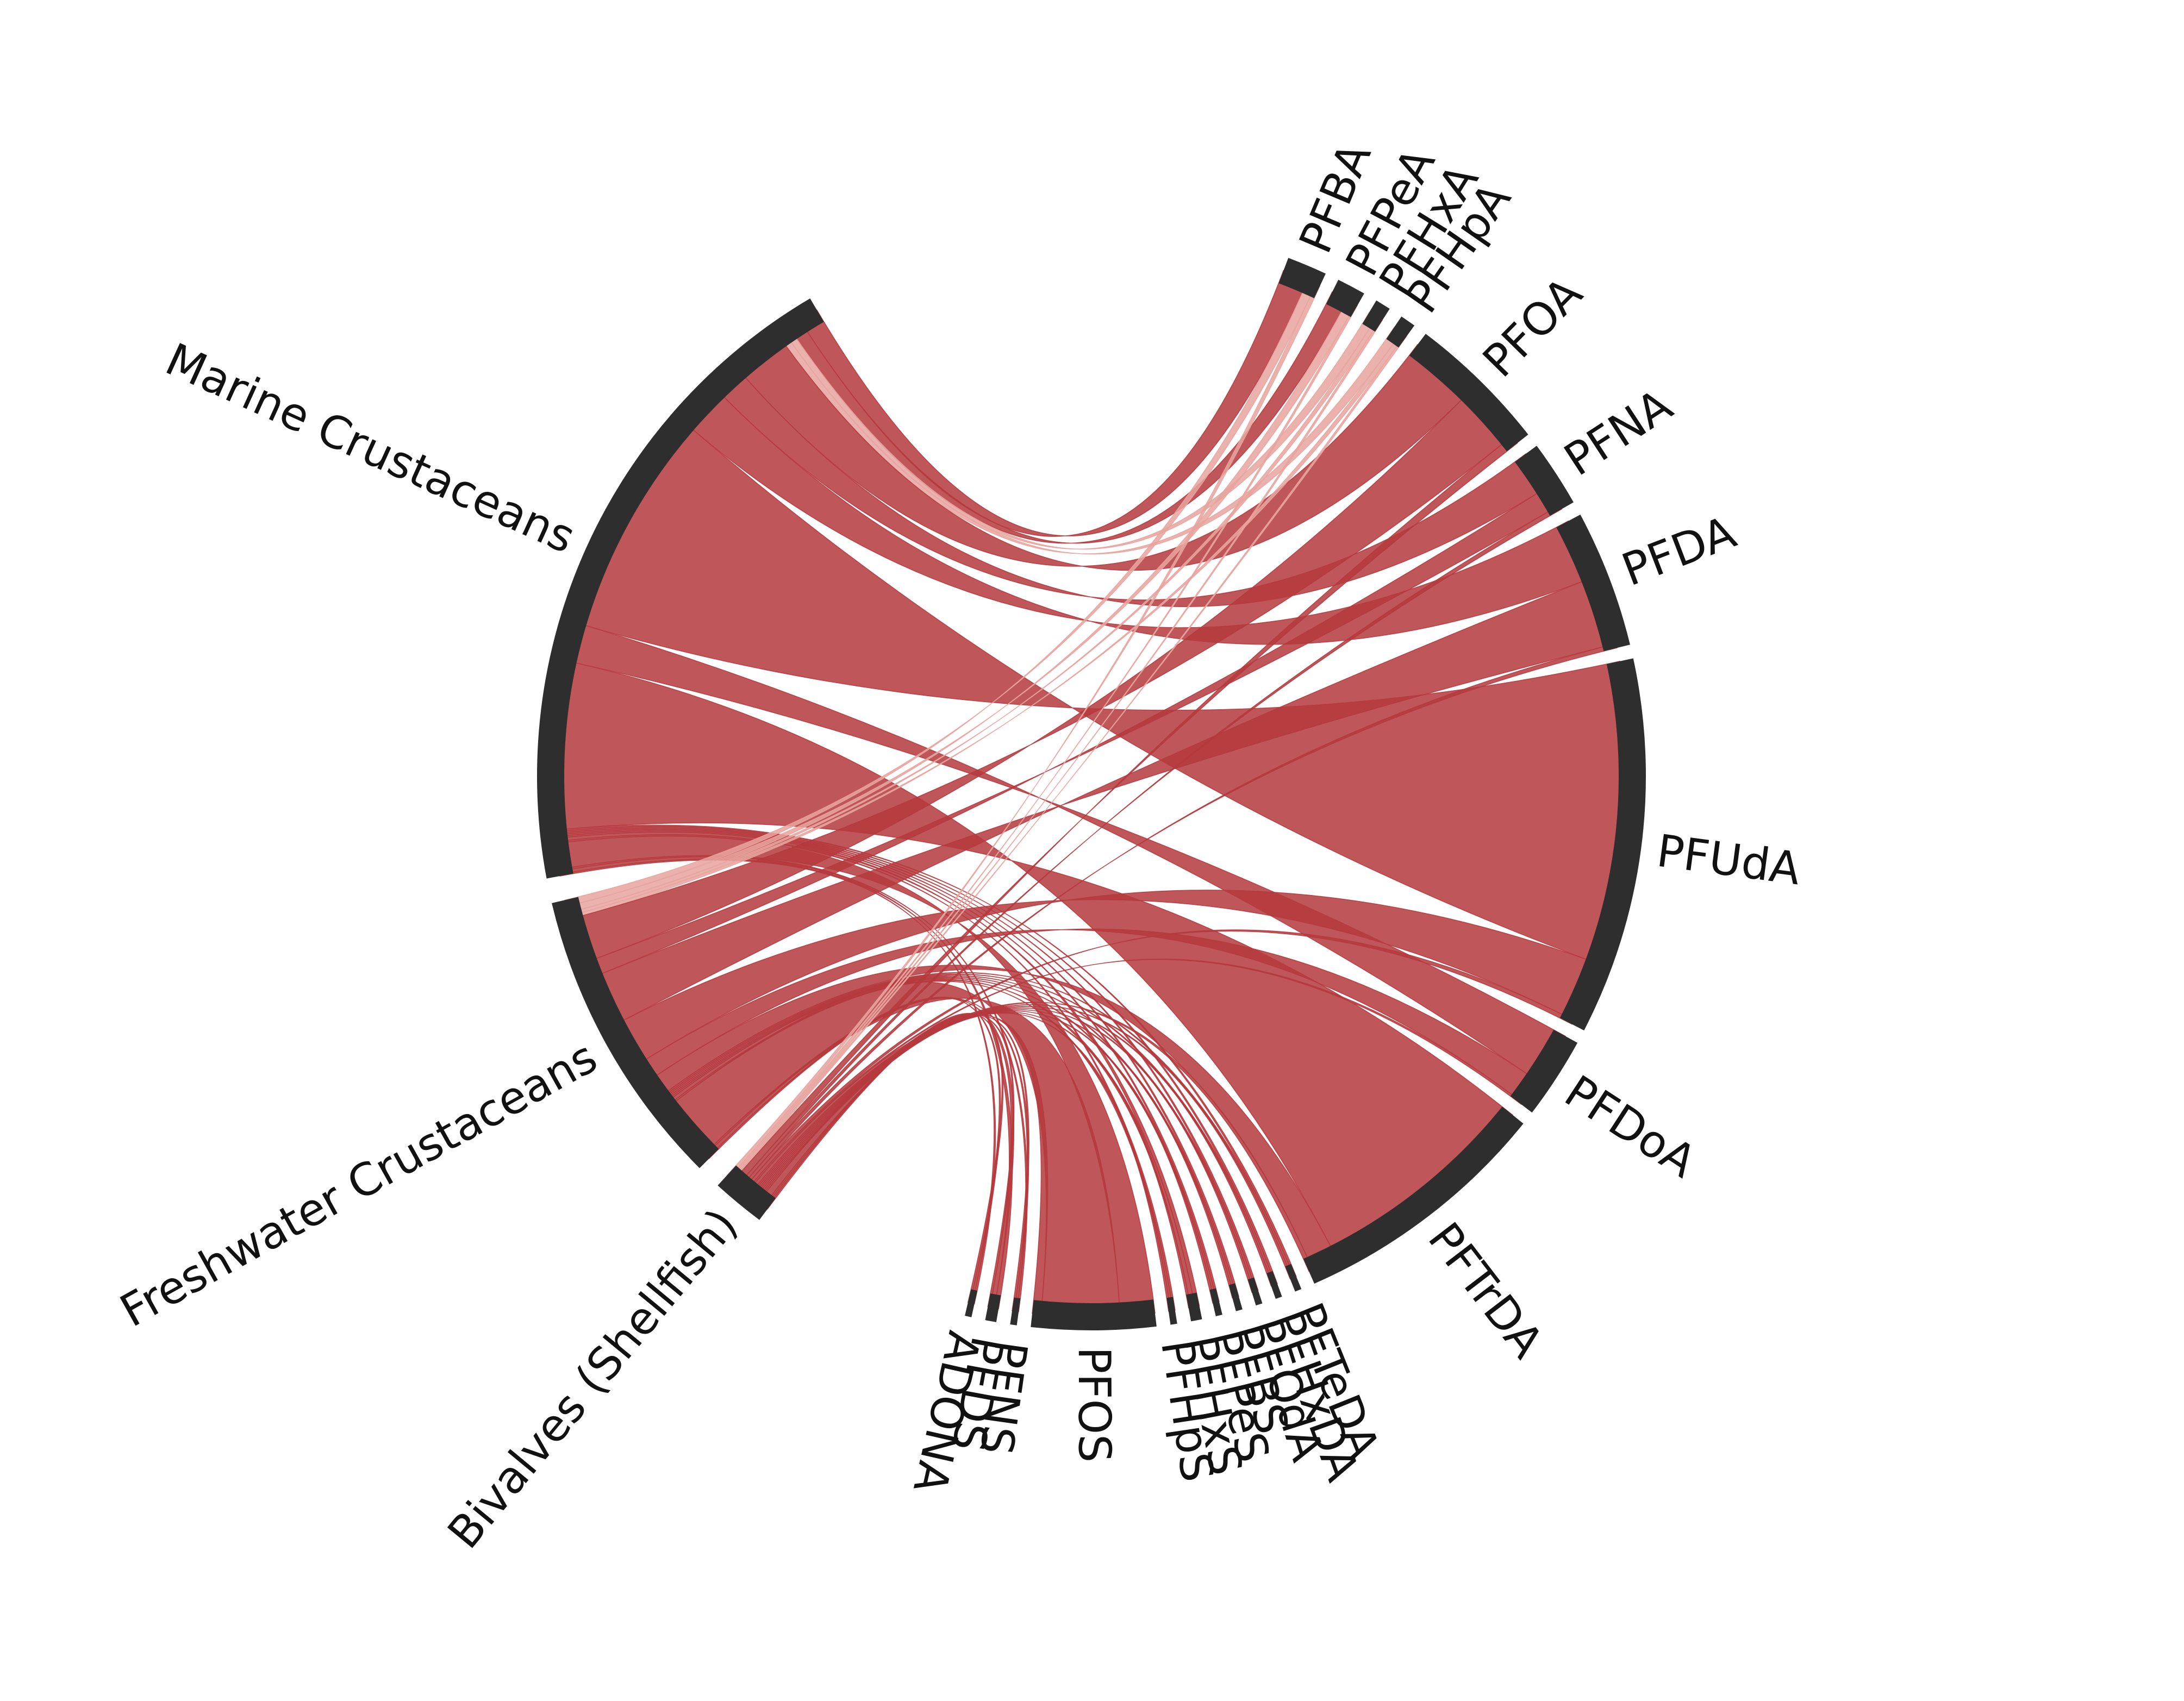 The image size is (2184, 1701). What do you see at coordinates (1015, 1311) in the screenshot?
I see `target-arc-pfns` at bounding box center [1015, 1311].